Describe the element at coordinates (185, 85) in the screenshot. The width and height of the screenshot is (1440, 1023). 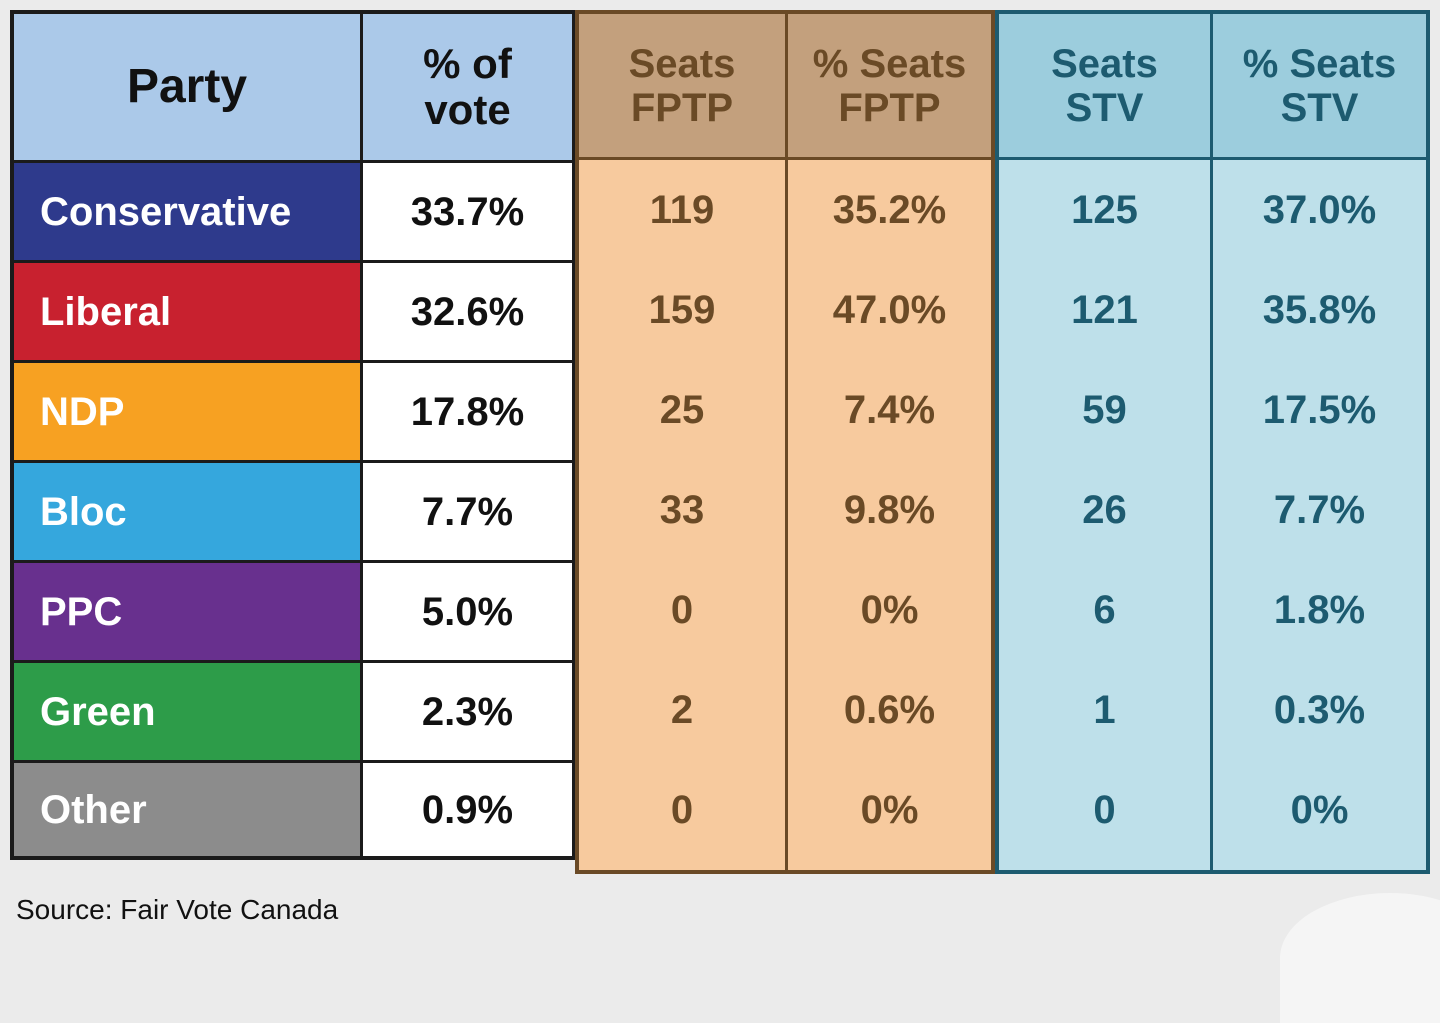
I see `header-party: Party` at that location.